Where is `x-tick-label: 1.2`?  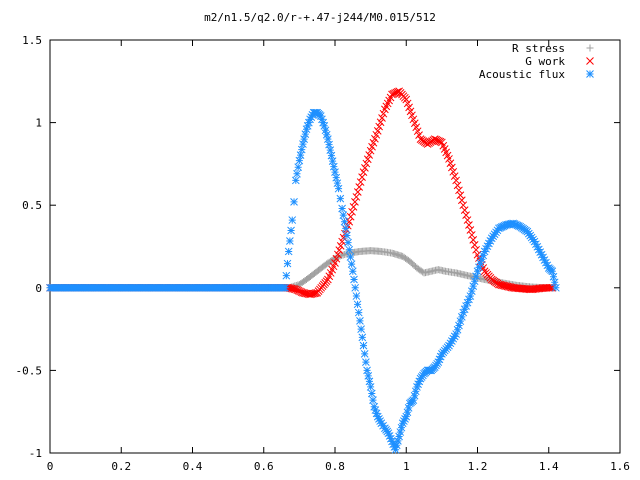
x-tick-label: 1.2 is located at coordinates (478, 466).